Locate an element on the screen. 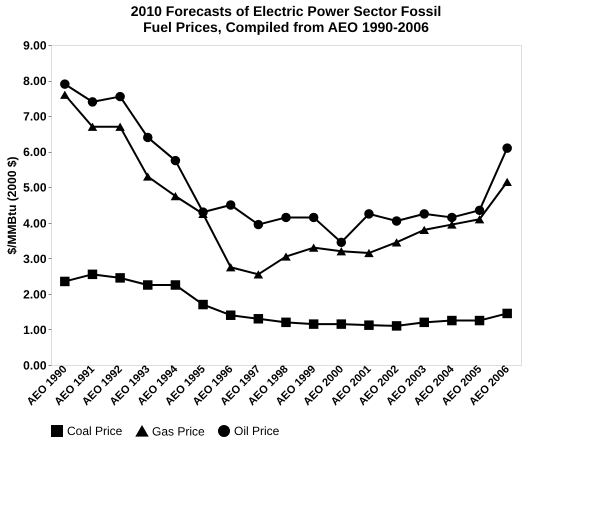  y-tick-label: 0.00 is located at coordinates (35, 365).